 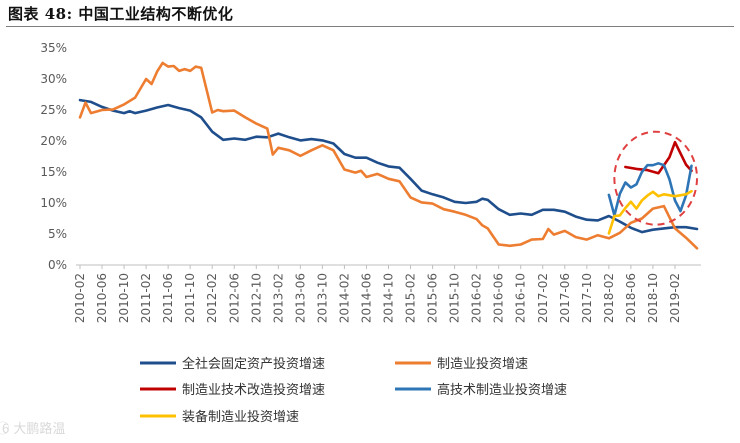 I want to click on x-tick-label: 2015-10, so click(x=455, y=298).